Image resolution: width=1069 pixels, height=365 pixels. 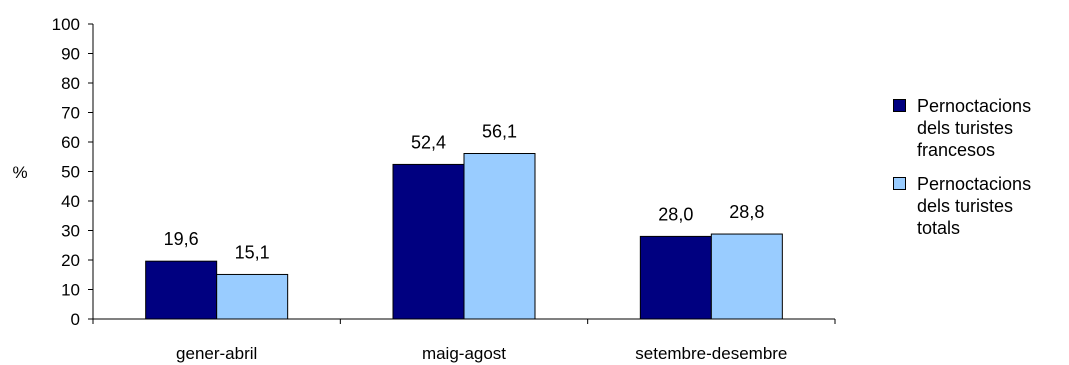 I want to click on x-tick-label: gener-abril, so click(x=216, y=353).